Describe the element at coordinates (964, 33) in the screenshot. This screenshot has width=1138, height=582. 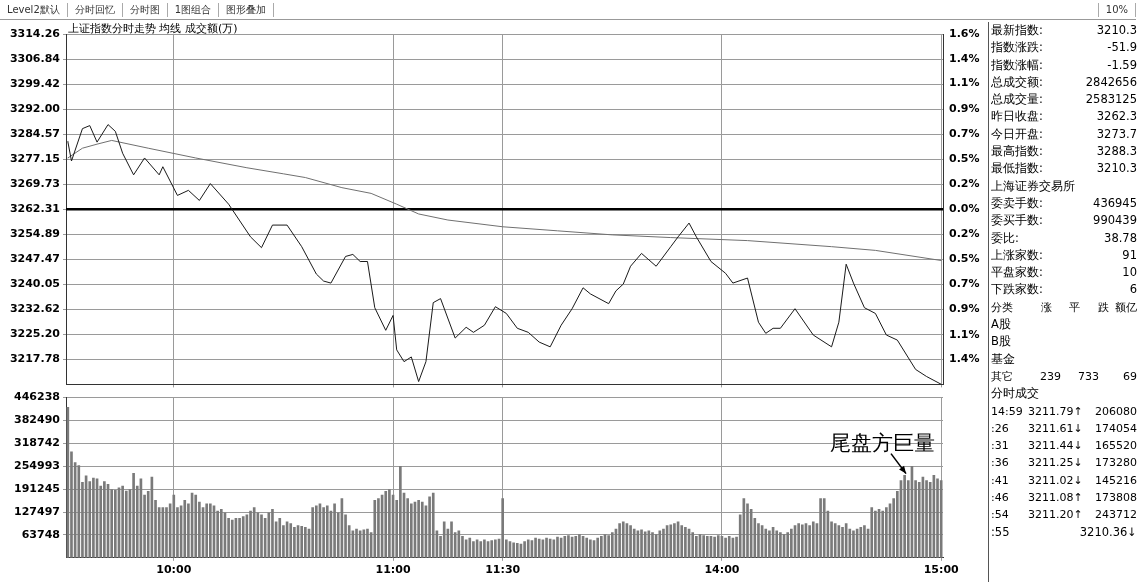
I see `y2-tick-label: 1.6%` at that location.